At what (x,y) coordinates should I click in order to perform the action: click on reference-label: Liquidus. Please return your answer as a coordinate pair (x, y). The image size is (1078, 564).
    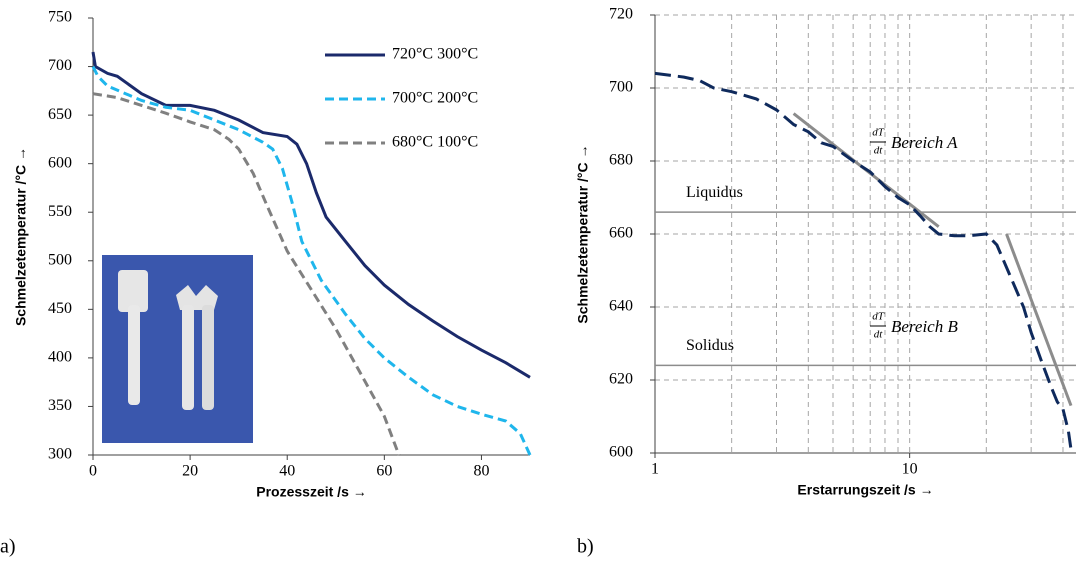
    Looking at the image, I should click on (714, 192).